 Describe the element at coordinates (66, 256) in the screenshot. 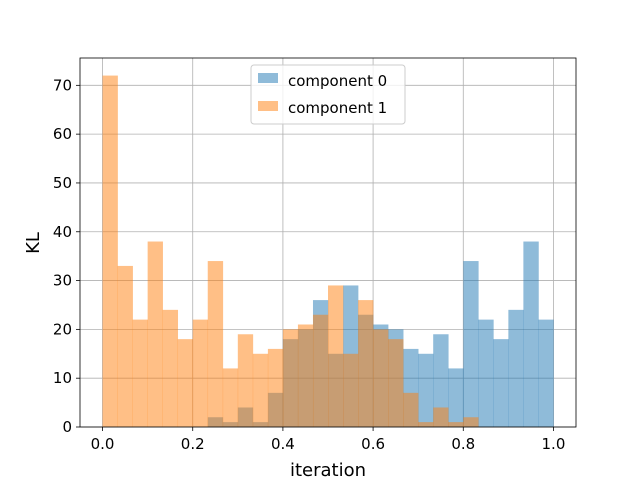

I see `y-axis-ticks: 0 10 20 30 40 50 60 70` at that location.